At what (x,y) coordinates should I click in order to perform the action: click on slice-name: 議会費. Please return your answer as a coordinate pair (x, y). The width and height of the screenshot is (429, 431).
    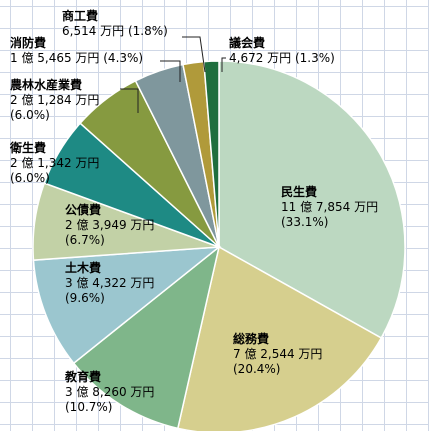
    Looking at the image, I should click on (247, 42).